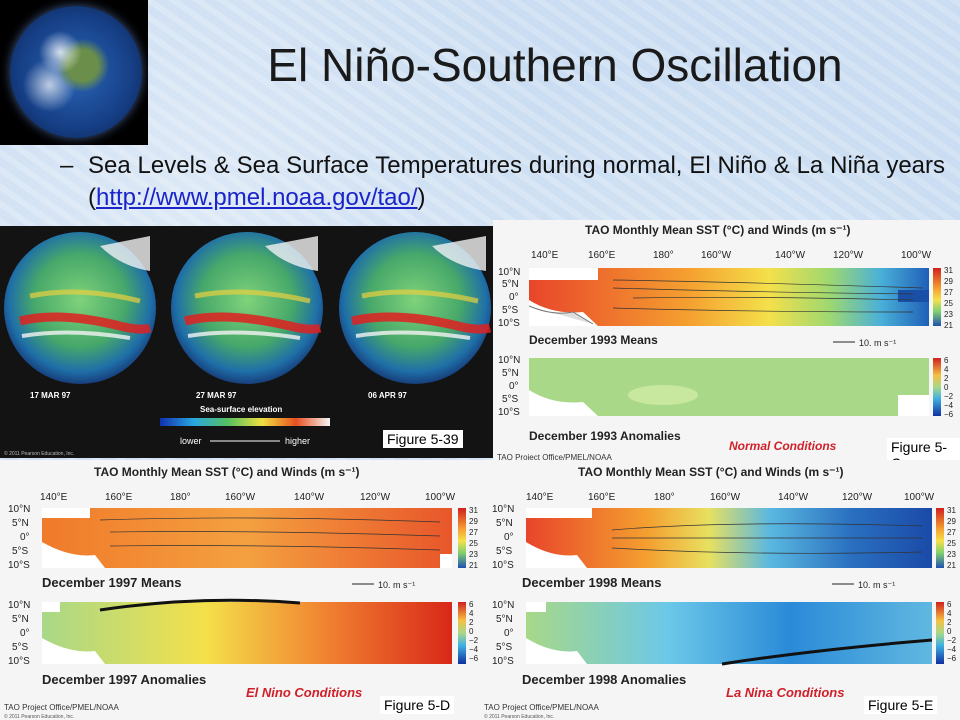  I want to click on legend-higher: higher, so click(297, 441).